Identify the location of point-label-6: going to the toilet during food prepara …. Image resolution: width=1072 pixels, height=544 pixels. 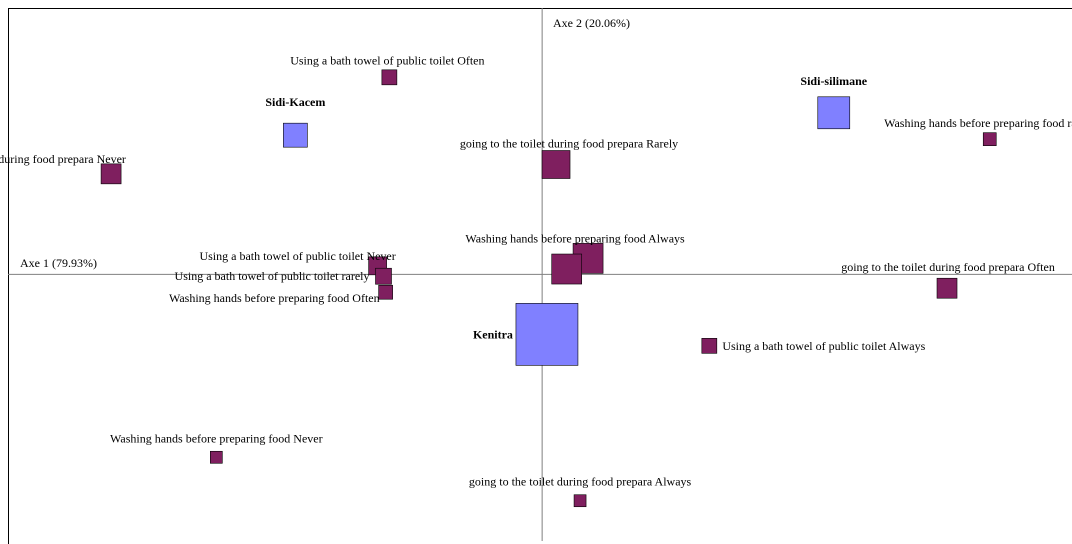
(569, 144).